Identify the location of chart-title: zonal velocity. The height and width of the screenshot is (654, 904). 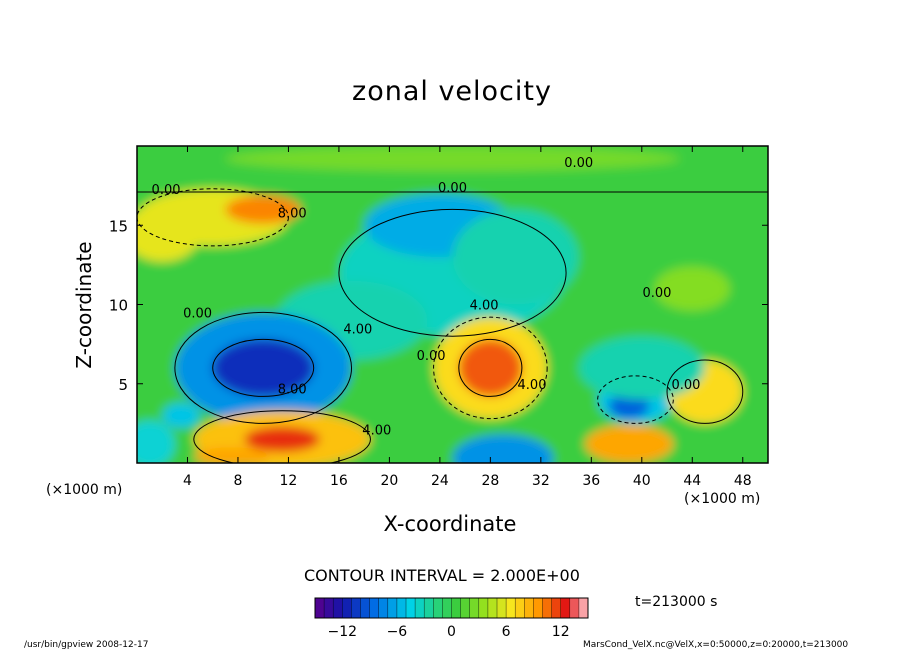
(452, 91).